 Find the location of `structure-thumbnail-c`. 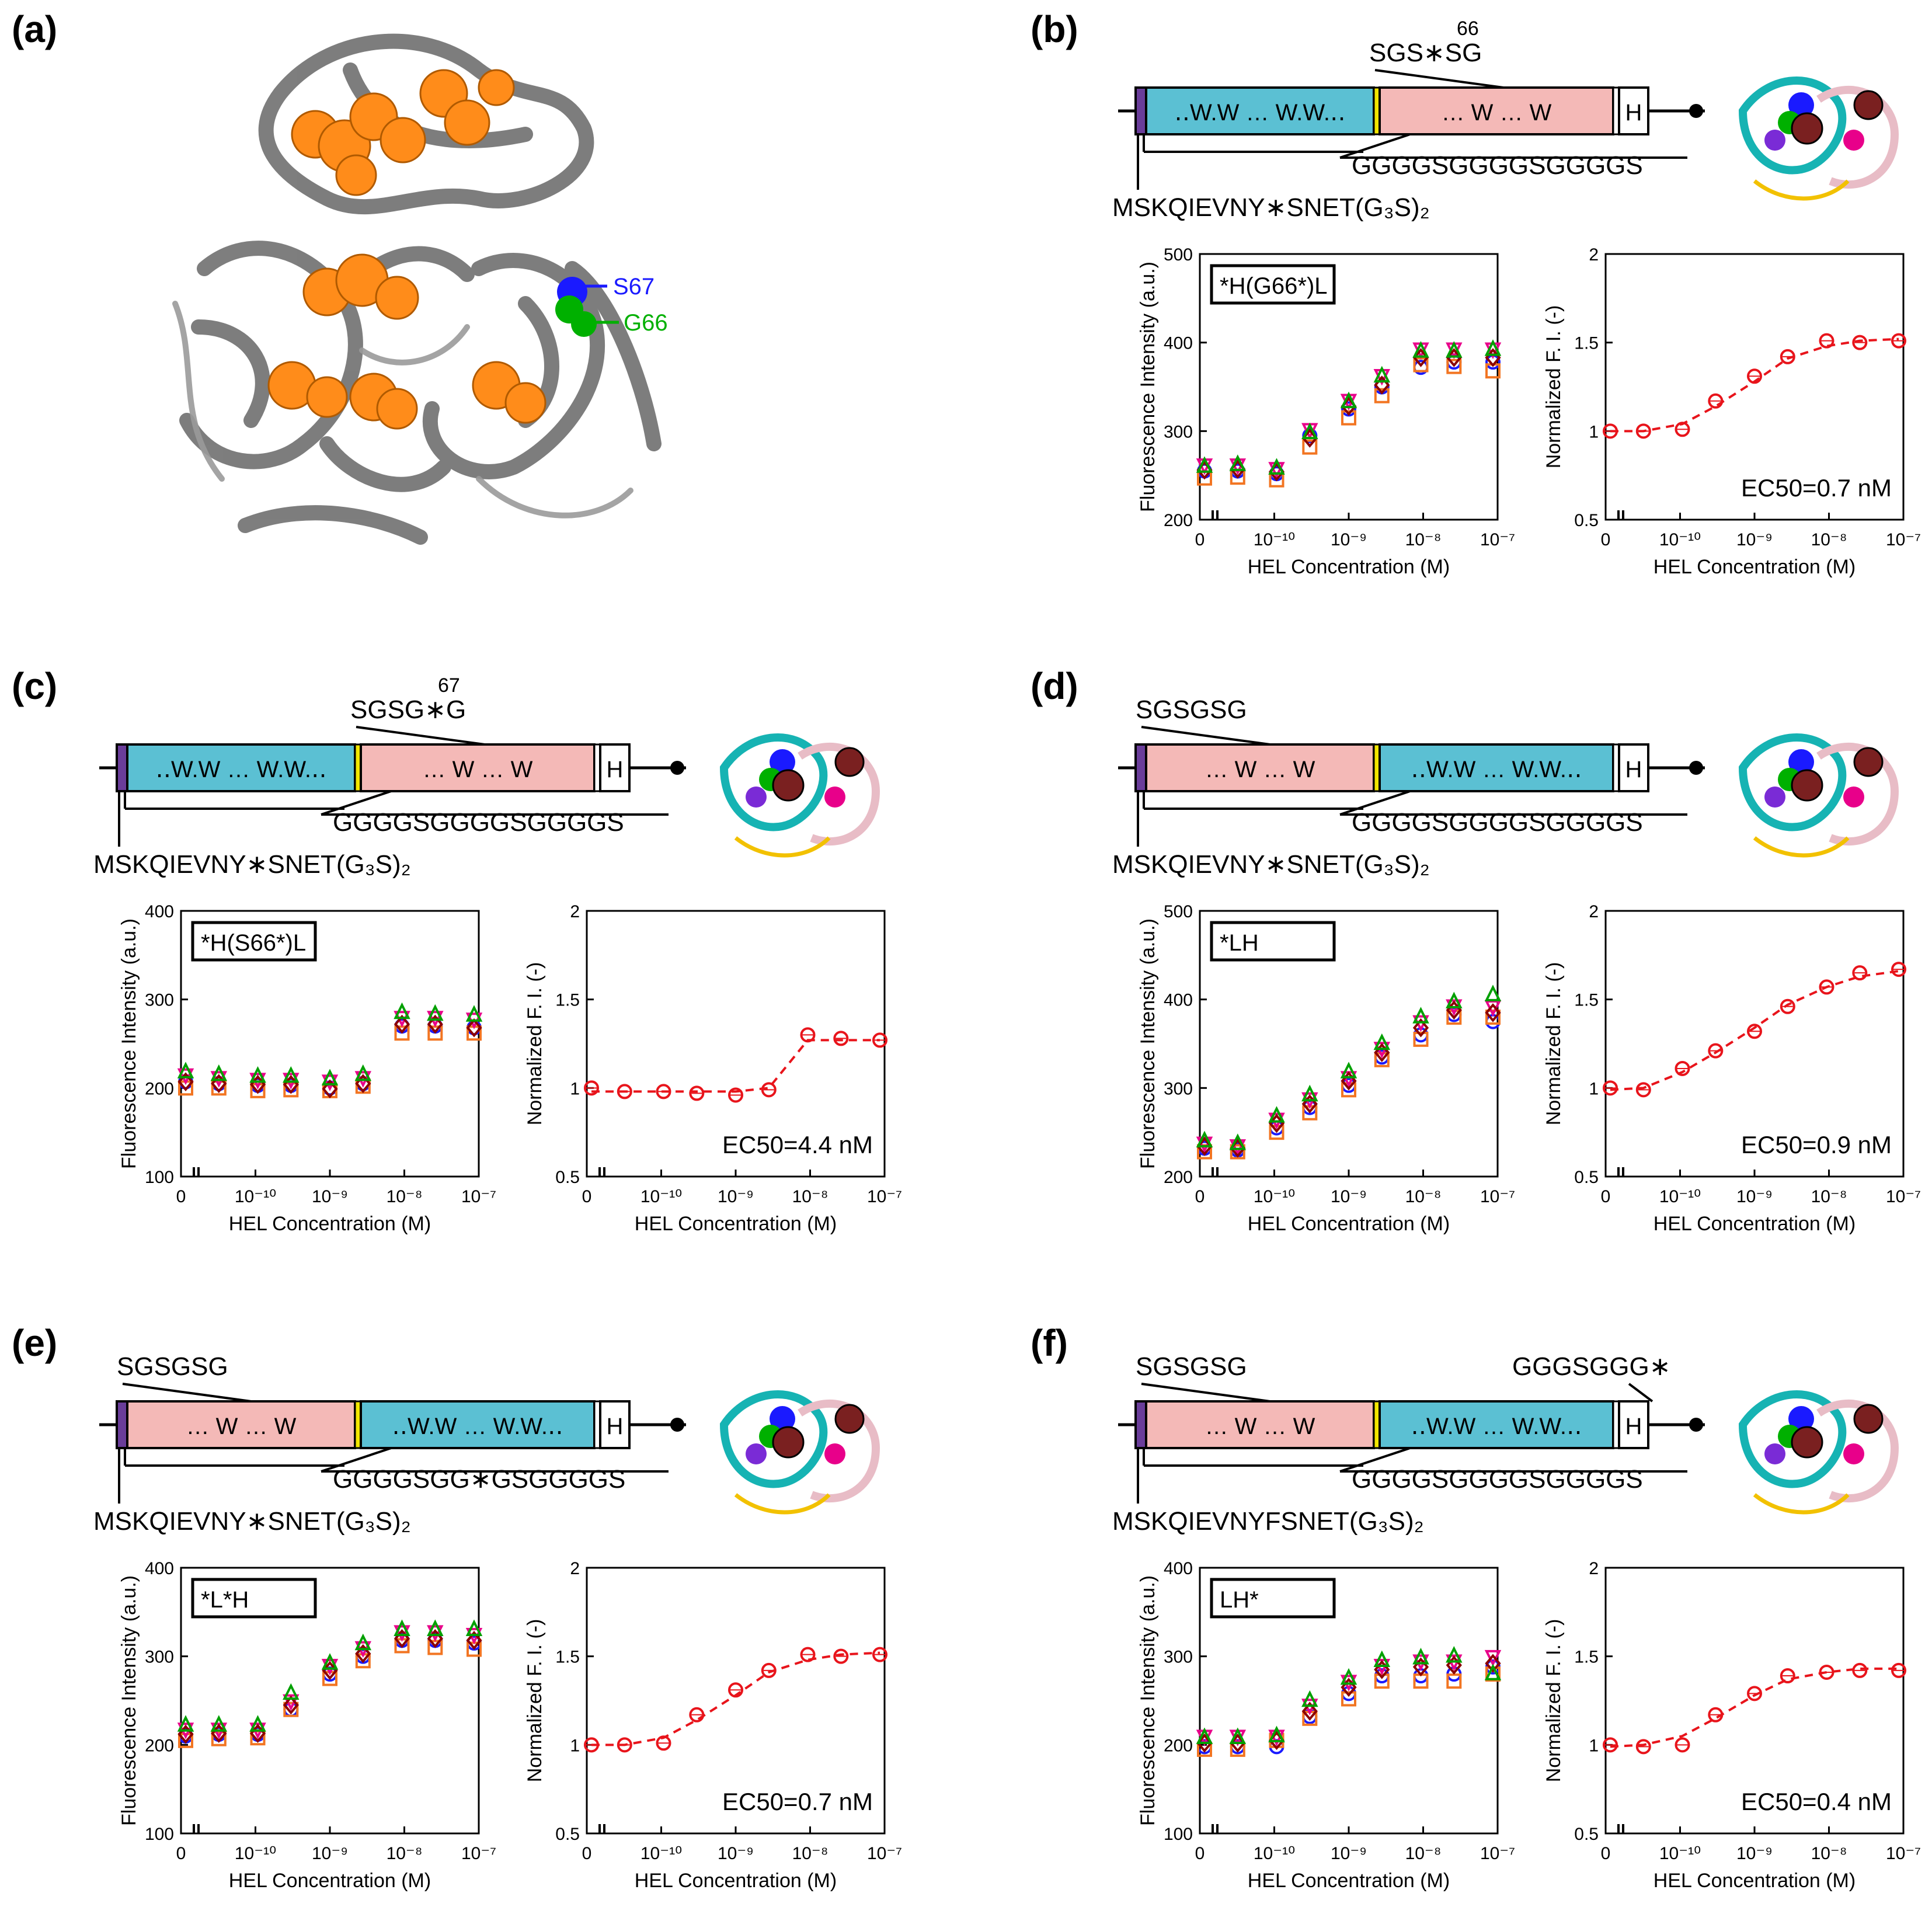

structure-thumbnail-c is located at coordinates (799, 795).